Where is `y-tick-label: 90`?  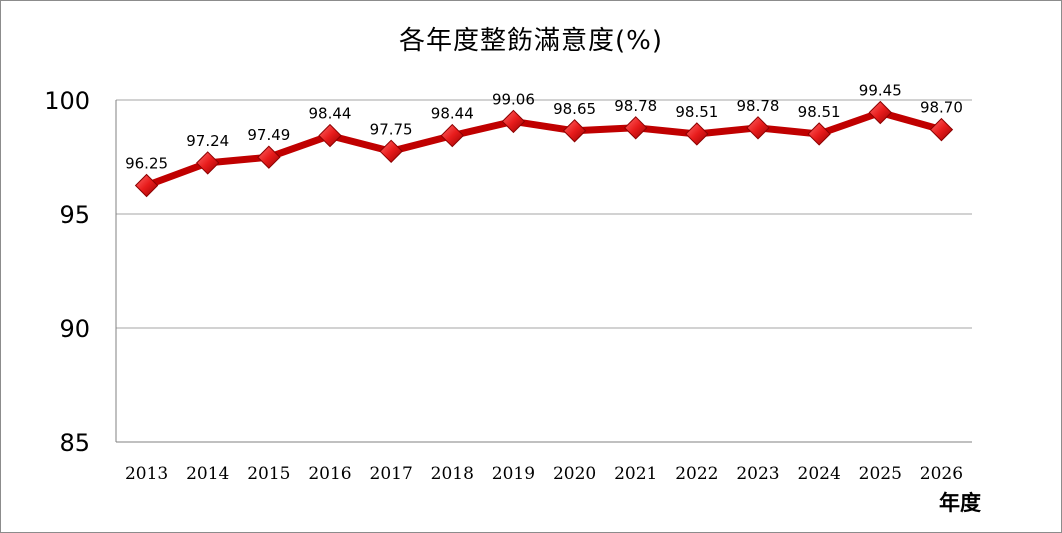 y-tick-label: 90 is located at coordinates (74, 329).